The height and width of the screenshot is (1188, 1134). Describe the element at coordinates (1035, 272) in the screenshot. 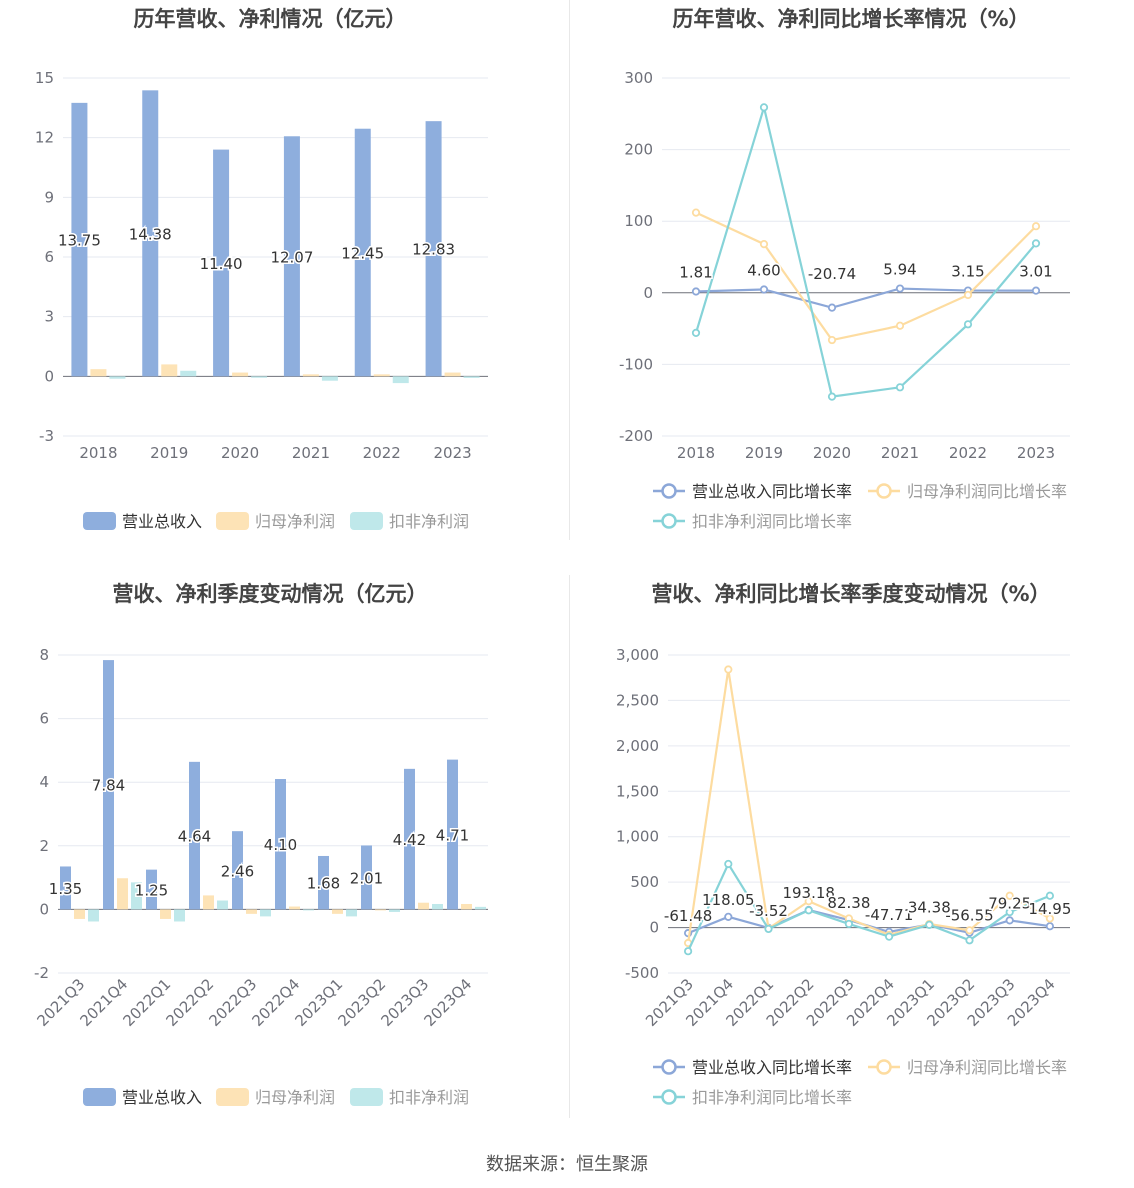

I see `line-value-label: 3.01` at that location.